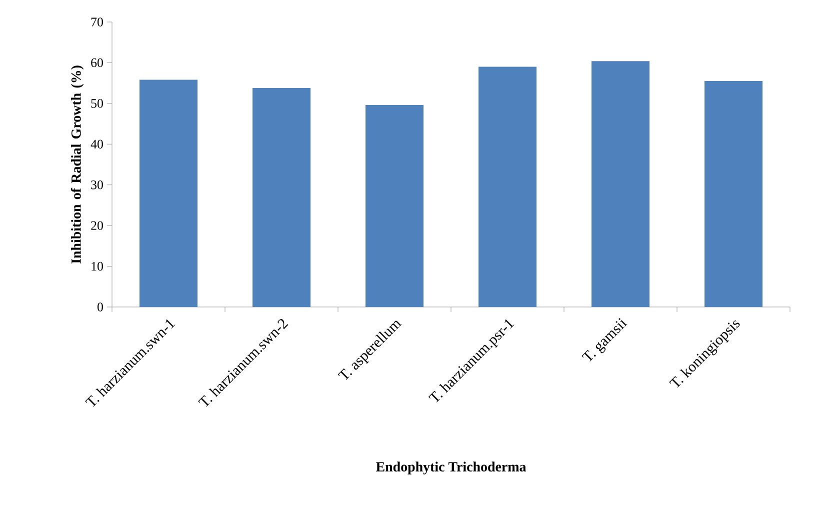  Describe the element at coordinates (96, 144) in the screenshot. I see `y-tick-label: 40` at that location.